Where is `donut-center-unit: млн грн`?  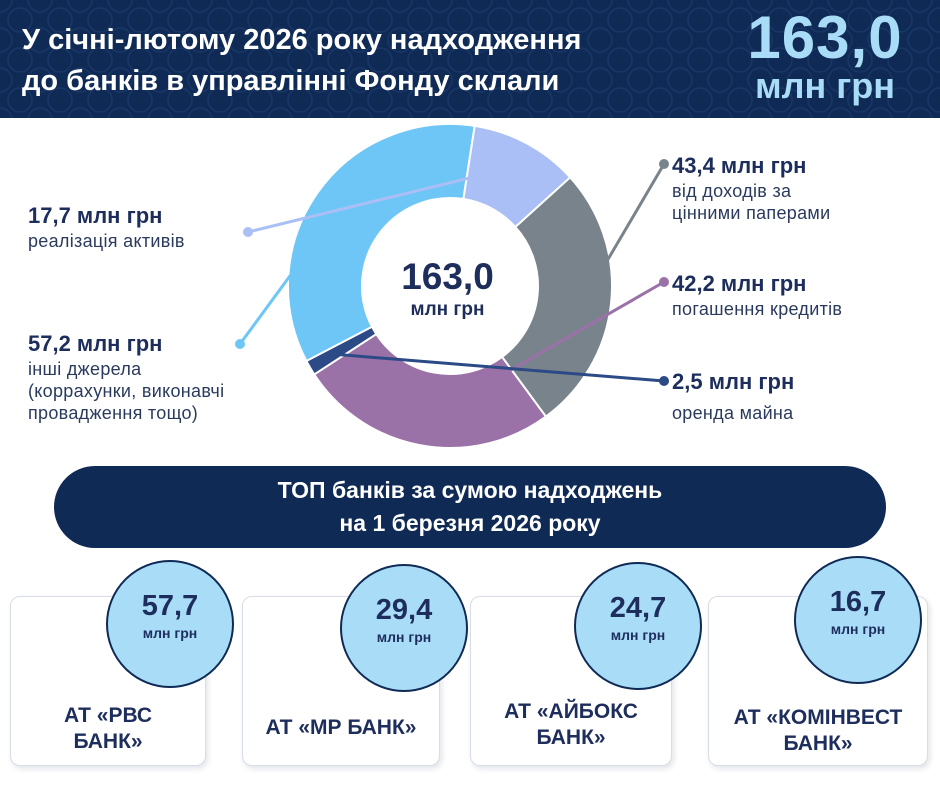 donut-center-unit: млн грн is located at coordinates (447, 309).